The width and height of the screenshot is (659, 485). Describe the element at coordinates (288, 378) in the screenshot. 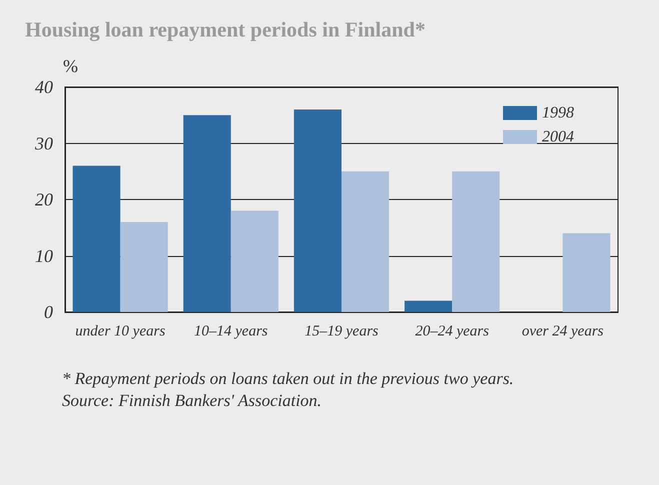

I see `text: * Repayment periods on loans taken out in the previous two years.` at that location.